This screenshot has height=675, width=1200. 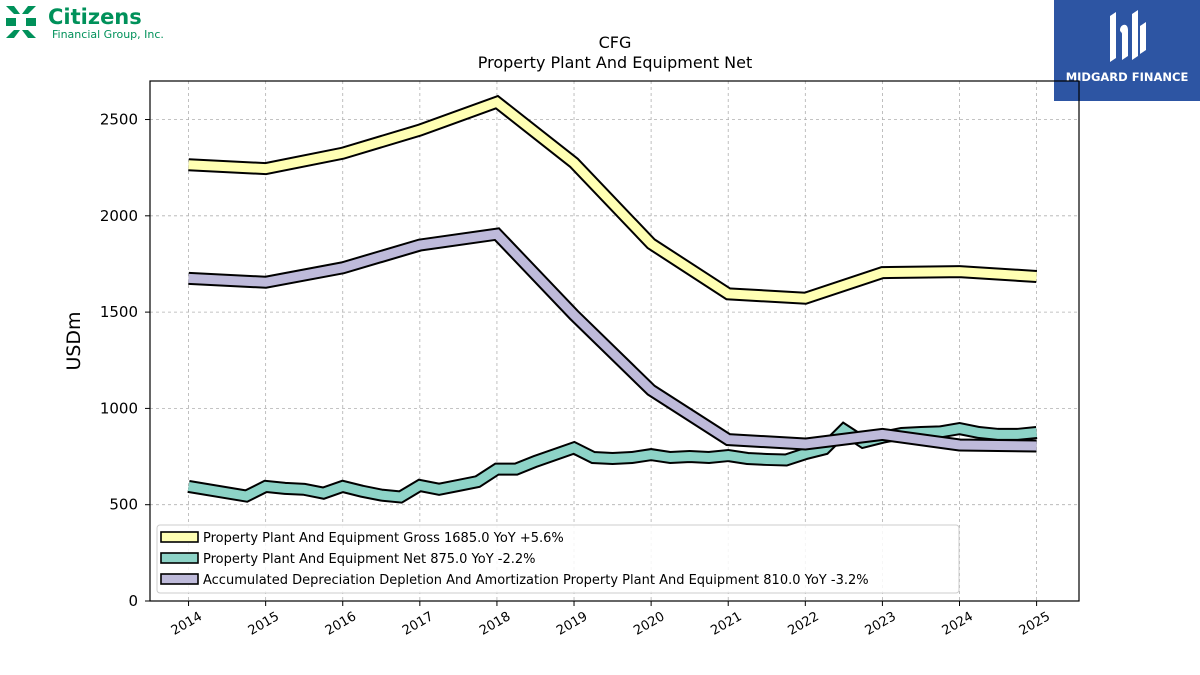 I want to click on y-tick-label: 500, so click(x=123, y=505).